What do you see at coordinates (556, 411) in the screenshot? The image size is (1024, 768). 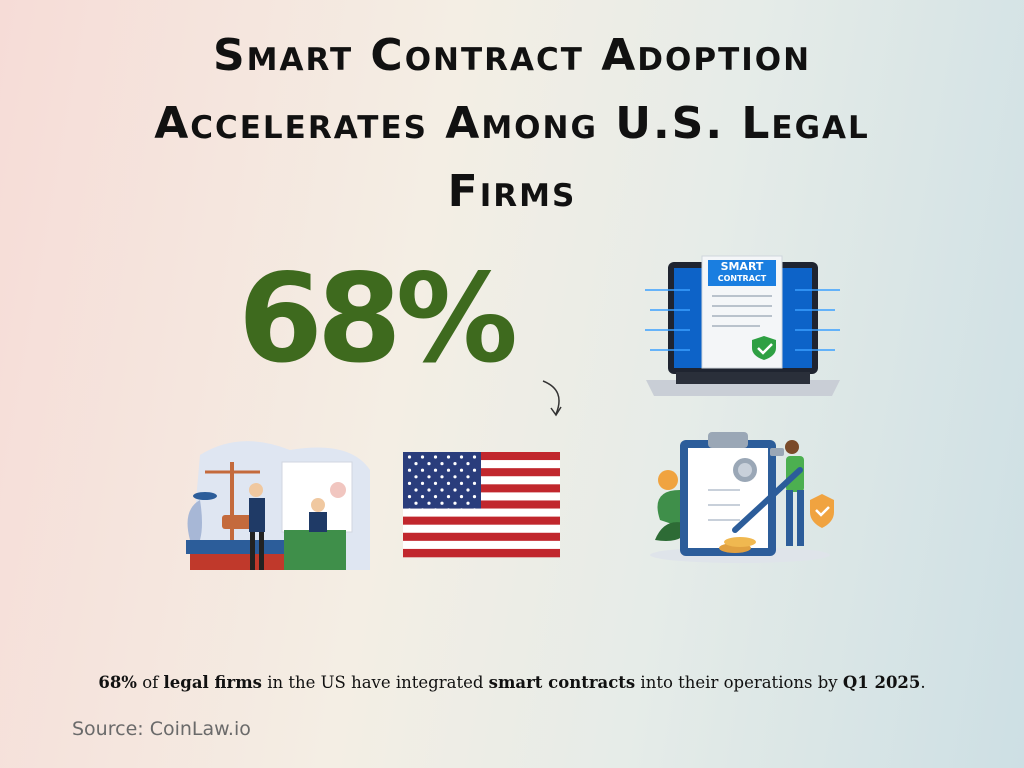 I see `arrow-head` at bounding box center [556, 411].